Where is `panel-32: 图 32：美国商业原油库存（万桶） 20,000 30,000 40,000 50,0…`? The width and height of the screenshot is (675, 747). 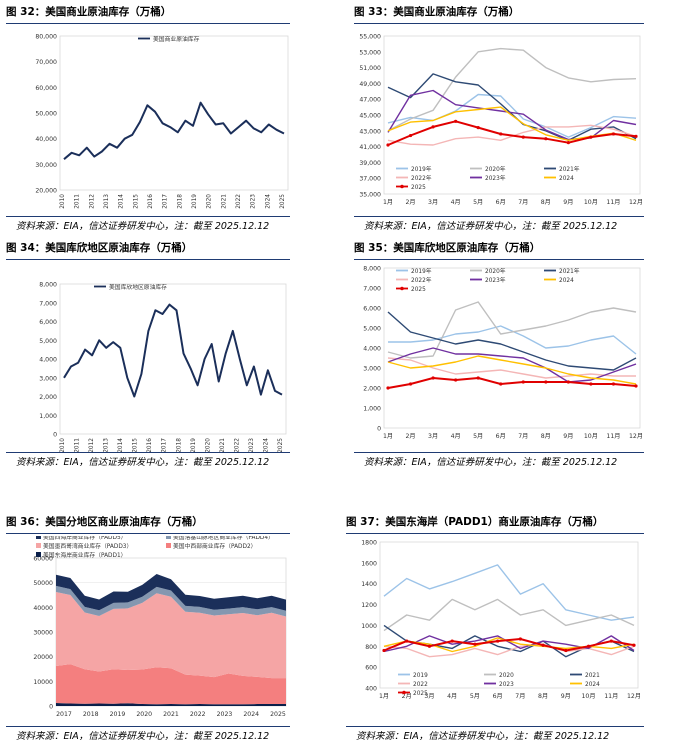
panel-32: 图 32：美国商业原油库存（万桶） 20,000 30,000 40,000 50,0… is located at coordinates (148, 118).